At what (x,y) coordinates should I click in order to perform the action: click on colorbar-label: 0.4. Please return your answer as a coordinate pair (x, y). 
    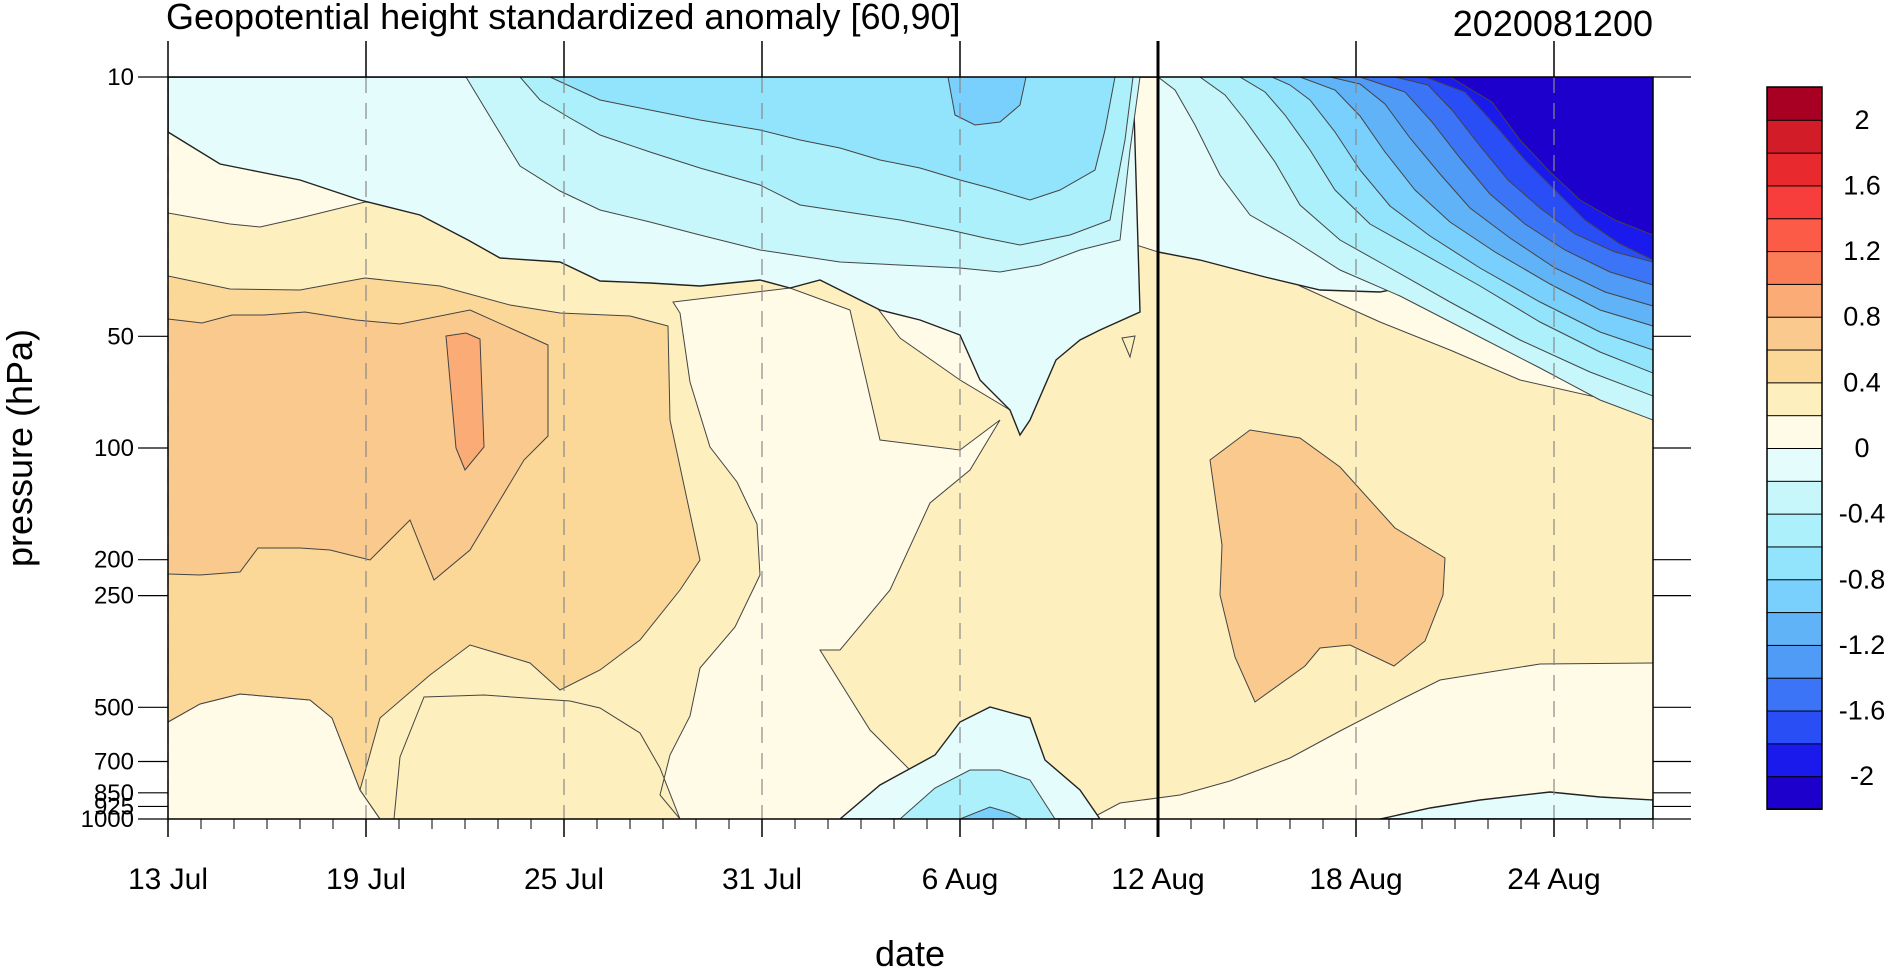
    Looking at the image, I should click on (1862, 382).